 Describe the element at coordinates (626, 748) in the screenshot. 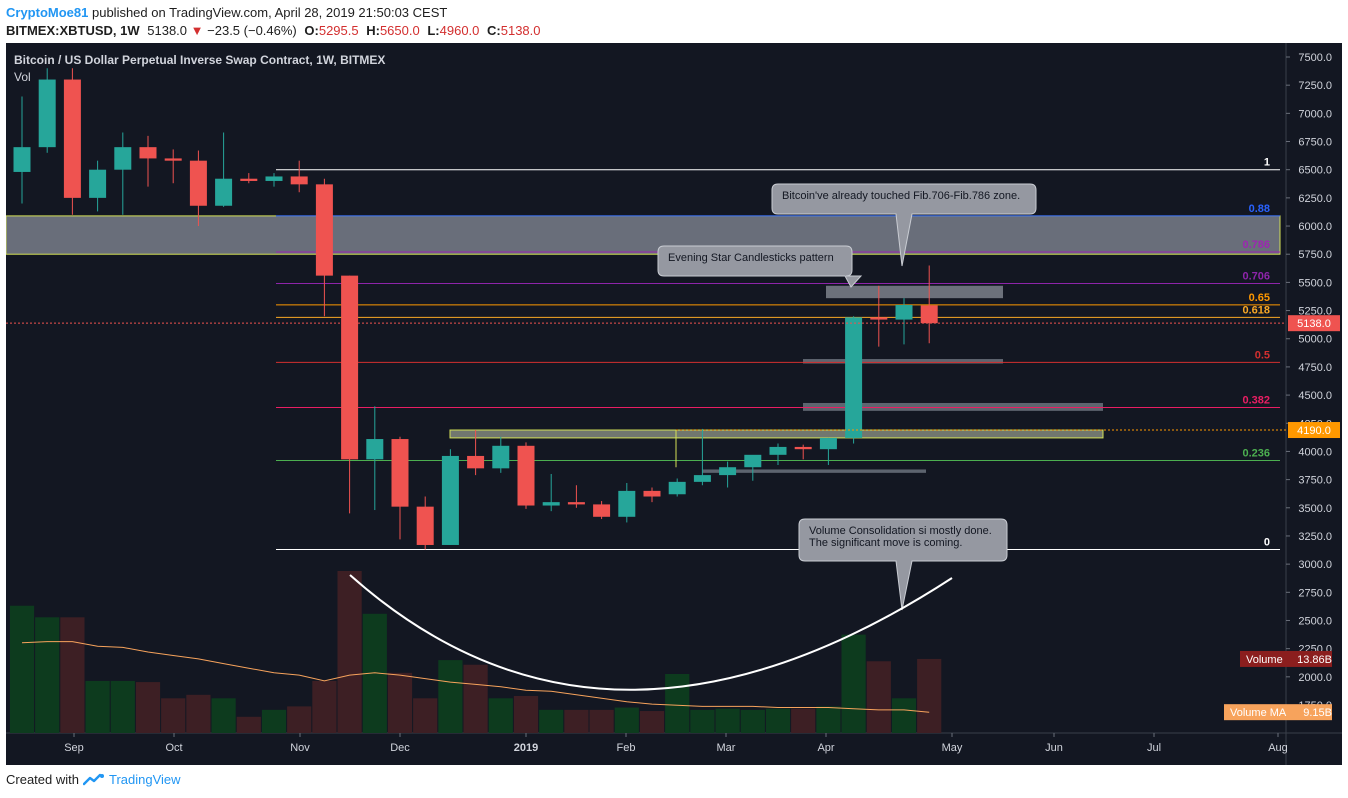

I see `time-tick-label: Feb` at that location.